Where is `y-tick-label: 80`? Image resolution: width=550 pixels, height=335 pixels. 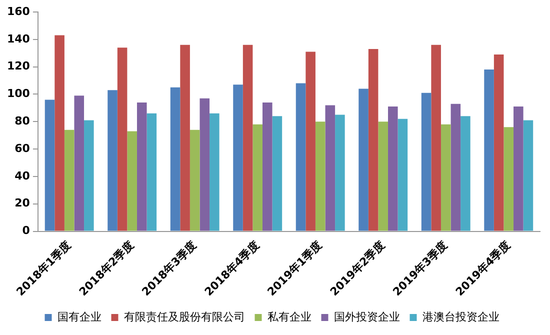 y-tick-label: 80 is located at coordinates (22, 121).